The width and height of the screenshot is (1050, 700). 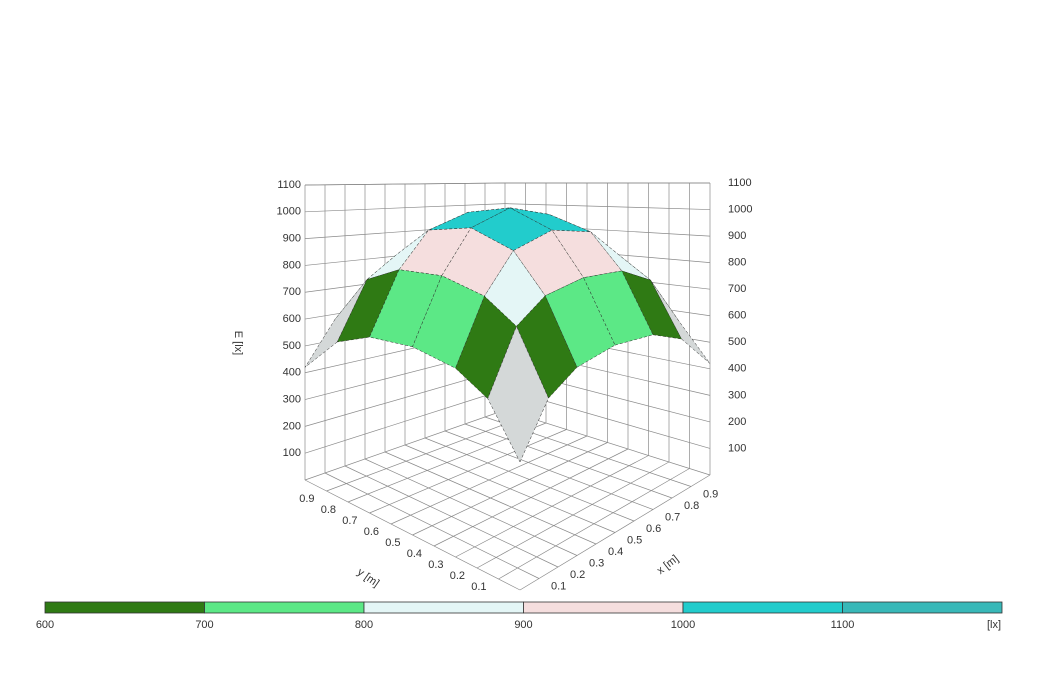 I want to click on colorbar-label: 1100, so click(x=843, y=625).